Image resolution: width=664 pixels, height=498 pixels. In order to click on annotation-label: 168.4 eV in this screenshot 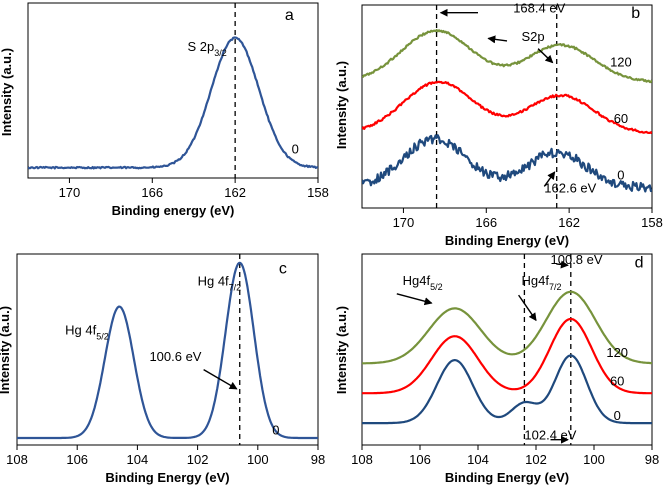, I will do `click(539, 8)`.